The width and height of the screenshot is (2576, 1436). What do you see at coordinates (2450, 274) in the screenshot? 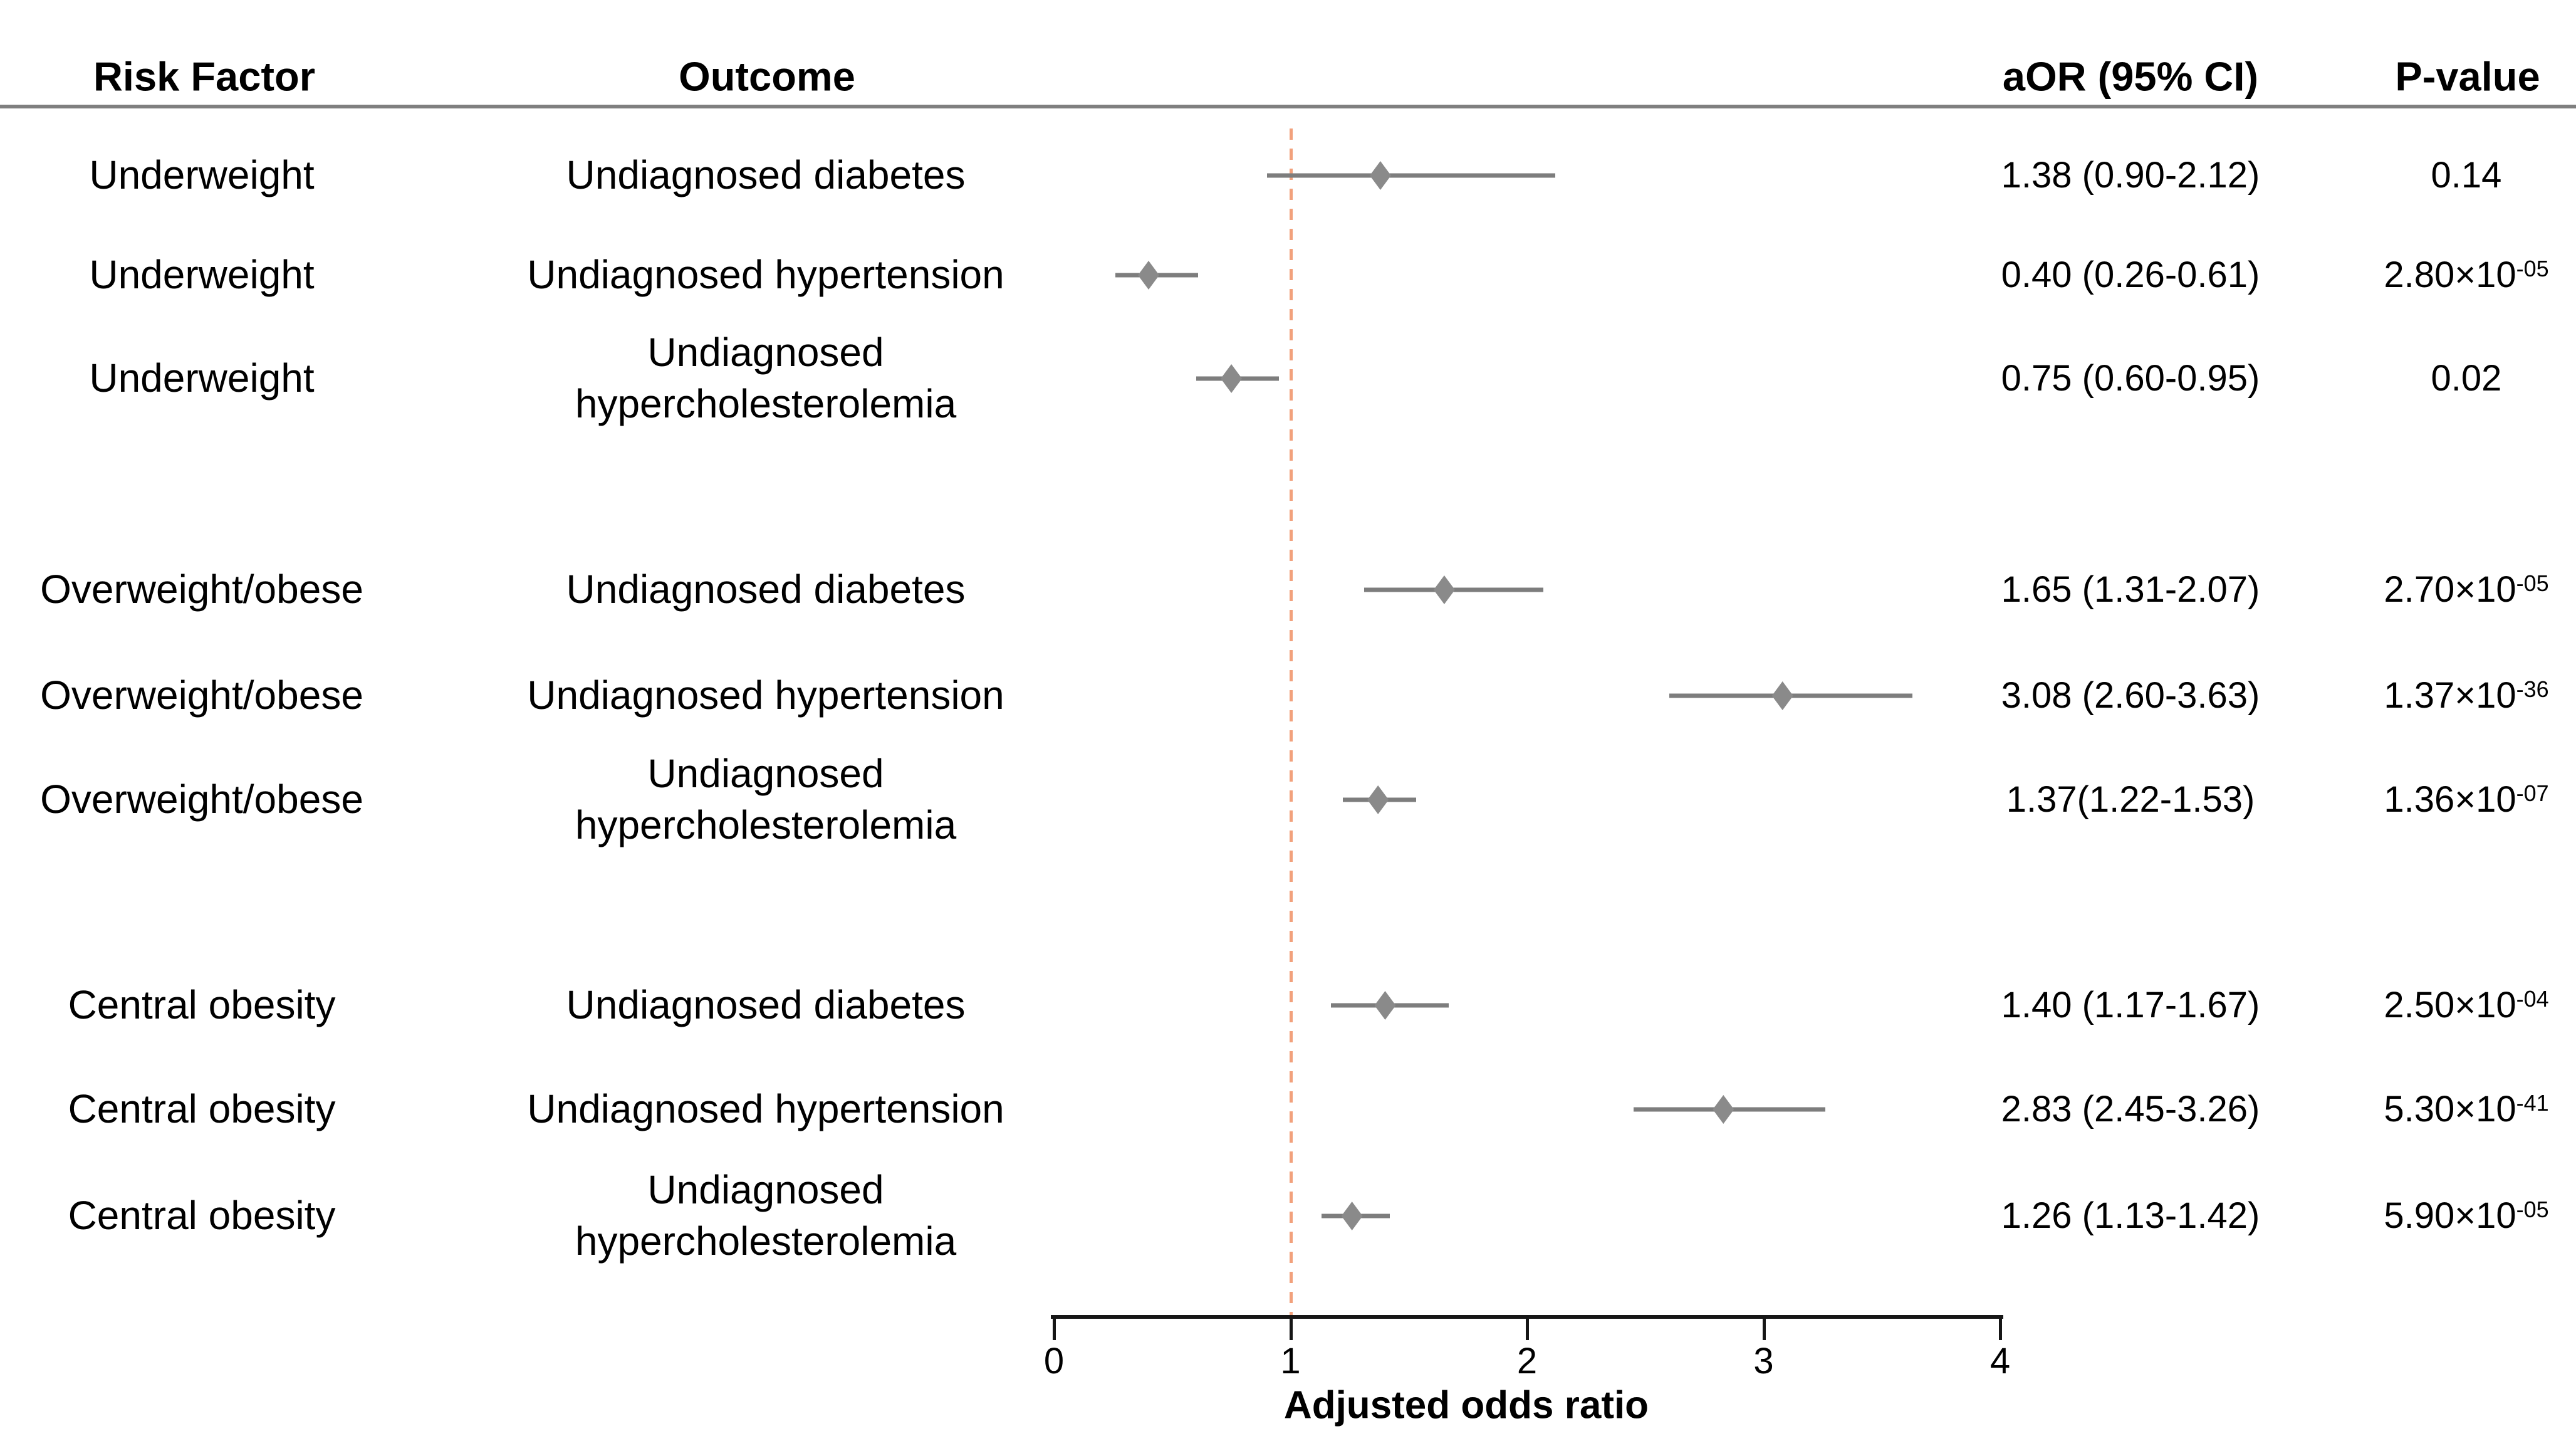
I see `p-value-base: 2.80×10` at bounding box center [2450, 274].